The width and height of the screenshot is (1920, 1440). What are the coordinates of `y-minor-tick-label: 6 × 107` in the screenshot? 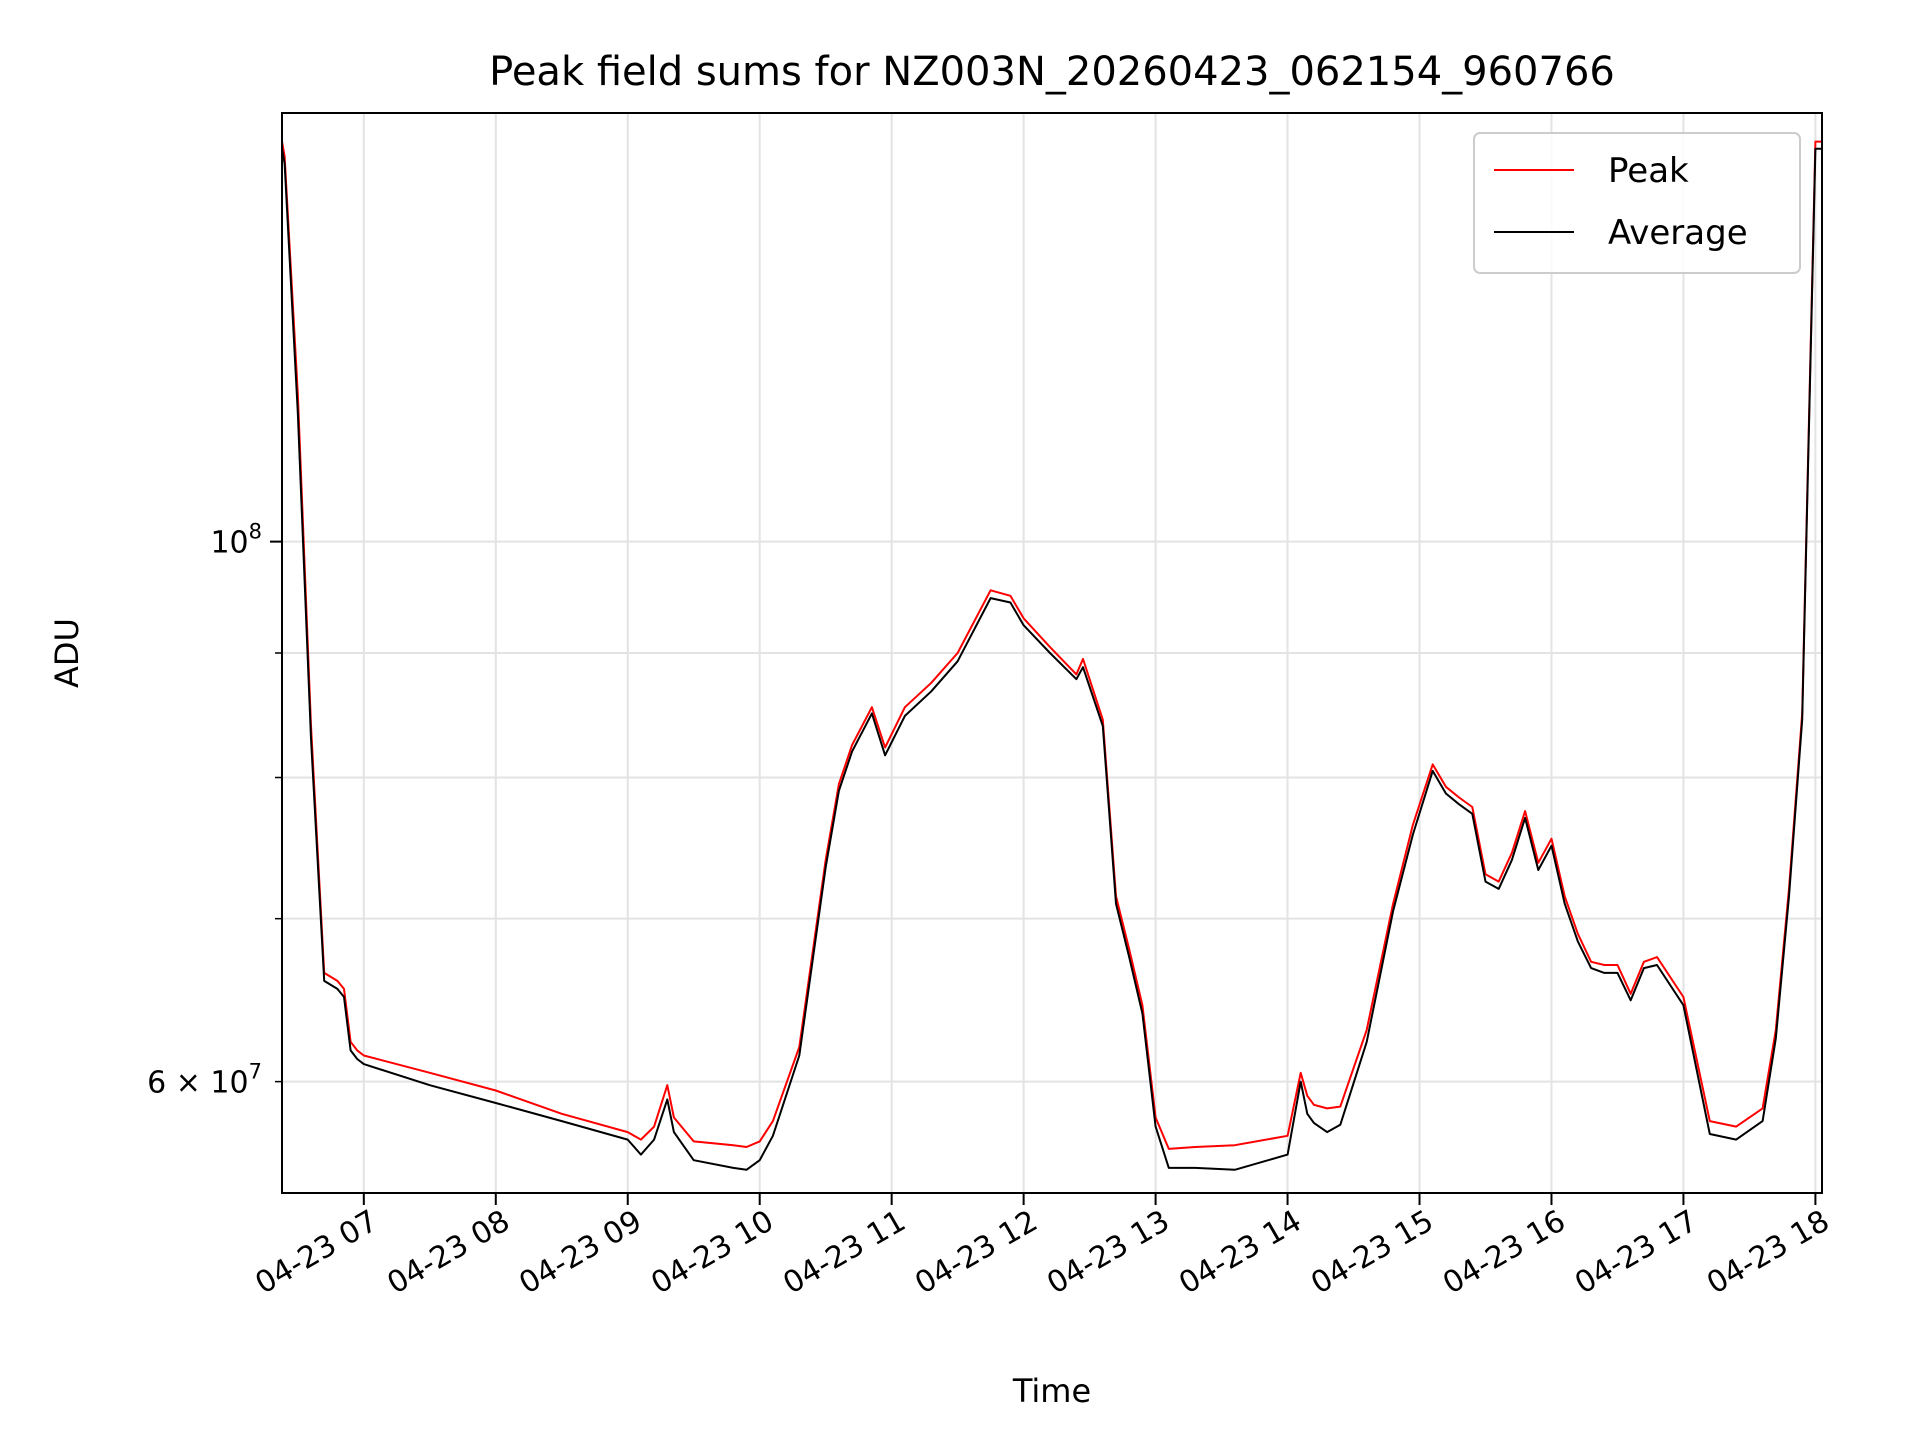 It's located at (204, 1080).